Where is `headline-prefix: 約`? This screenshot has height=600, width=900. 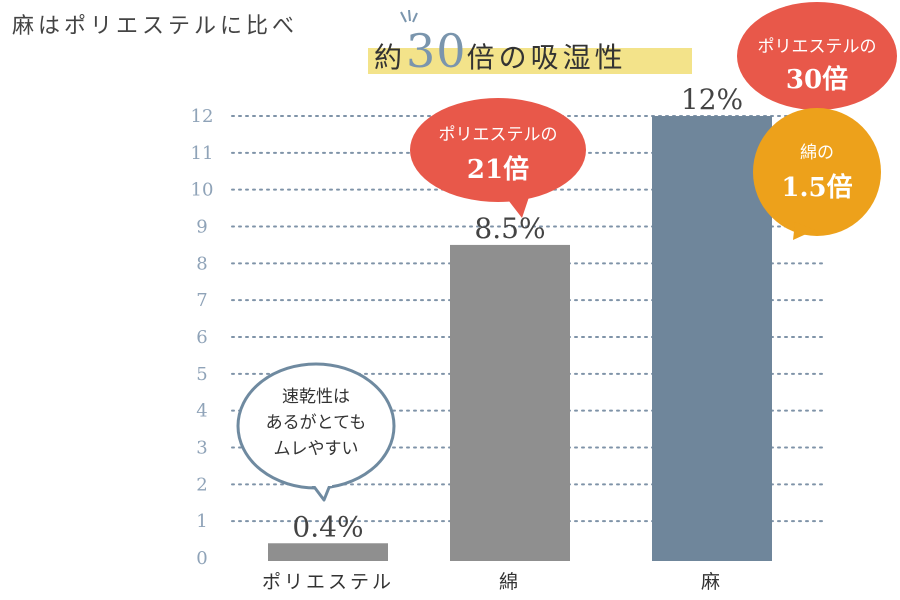
headline-prefix: 約 is located at coordinates (390, 57).